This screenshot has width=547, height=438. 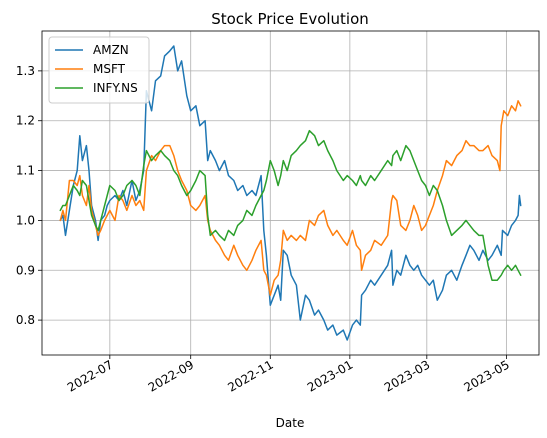 What do you see at coordinates (25, 220) in the screenshot?
I see `y-tick-label: 1.0` at bounding box center [25, 220].